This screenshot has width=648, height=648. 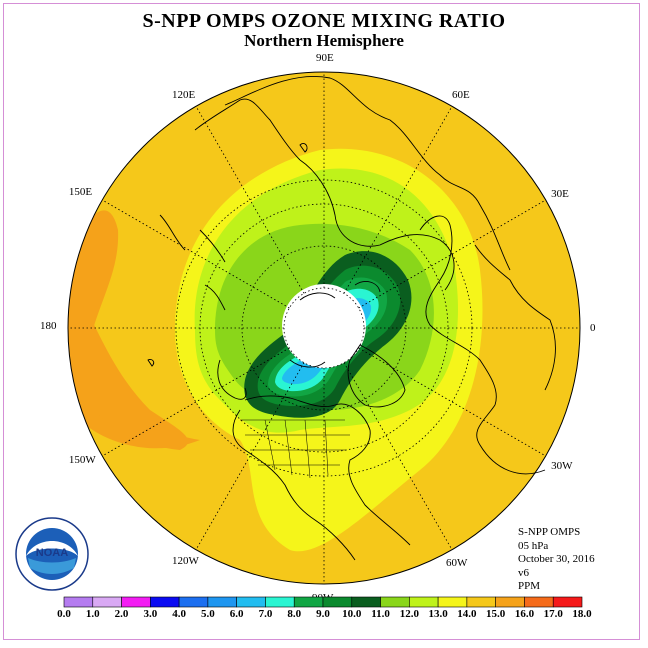 I want to click on colorbar-tick-label: 7.0, so click(x=265, y=614).